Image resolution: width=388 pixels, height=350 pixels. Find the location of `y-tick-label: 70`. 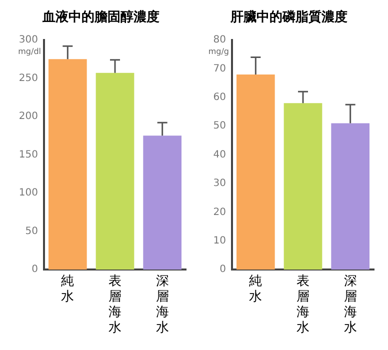

y-tick-label: 70 is located at coordinates (219, 68).